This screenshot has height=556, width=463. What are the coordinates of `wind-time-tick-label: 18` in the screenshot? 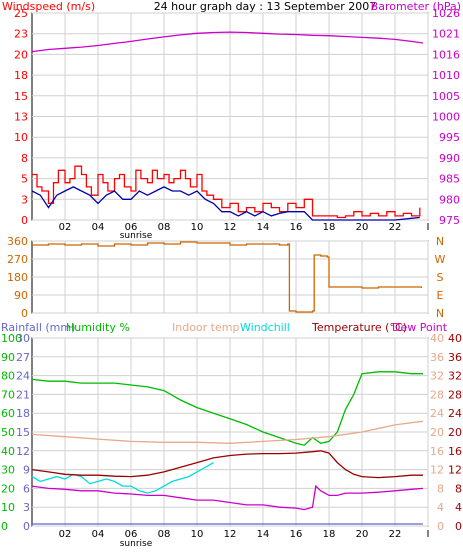 It's located at (329, 227).